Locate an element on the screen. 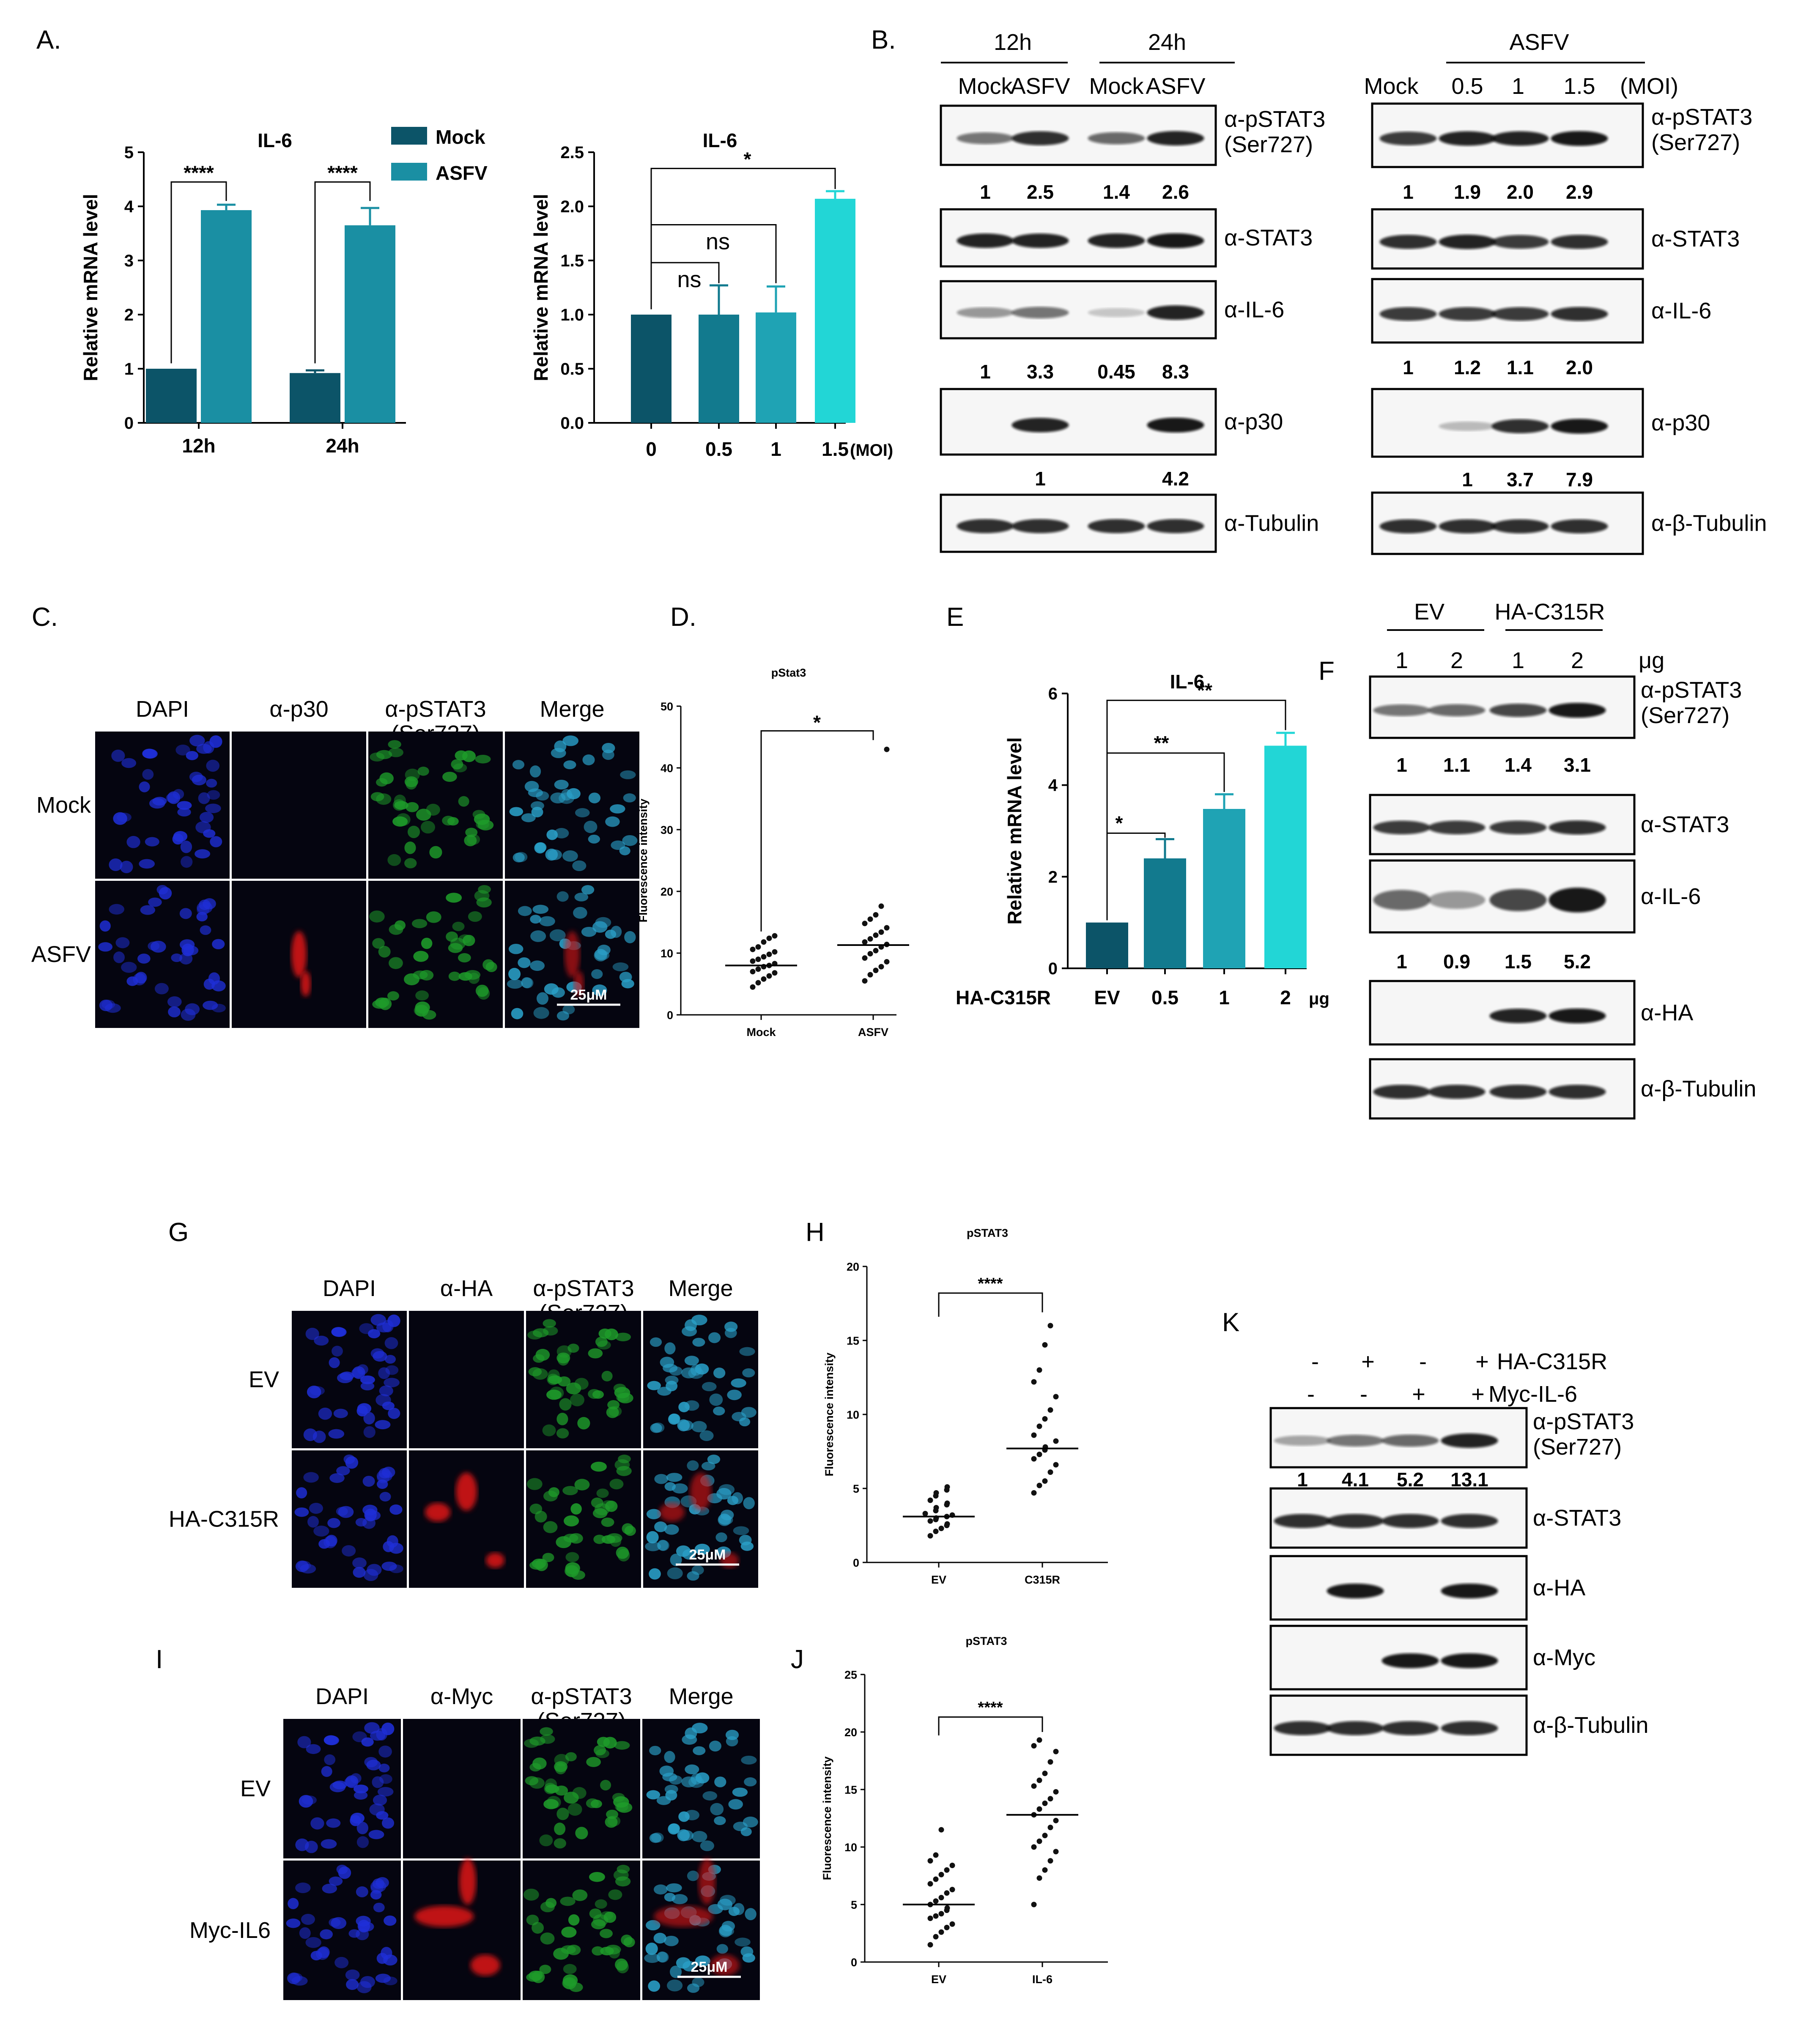 This screenshot has height=2017, width=1820. lane-amount: 2 is located at coordinates (1456, 660).